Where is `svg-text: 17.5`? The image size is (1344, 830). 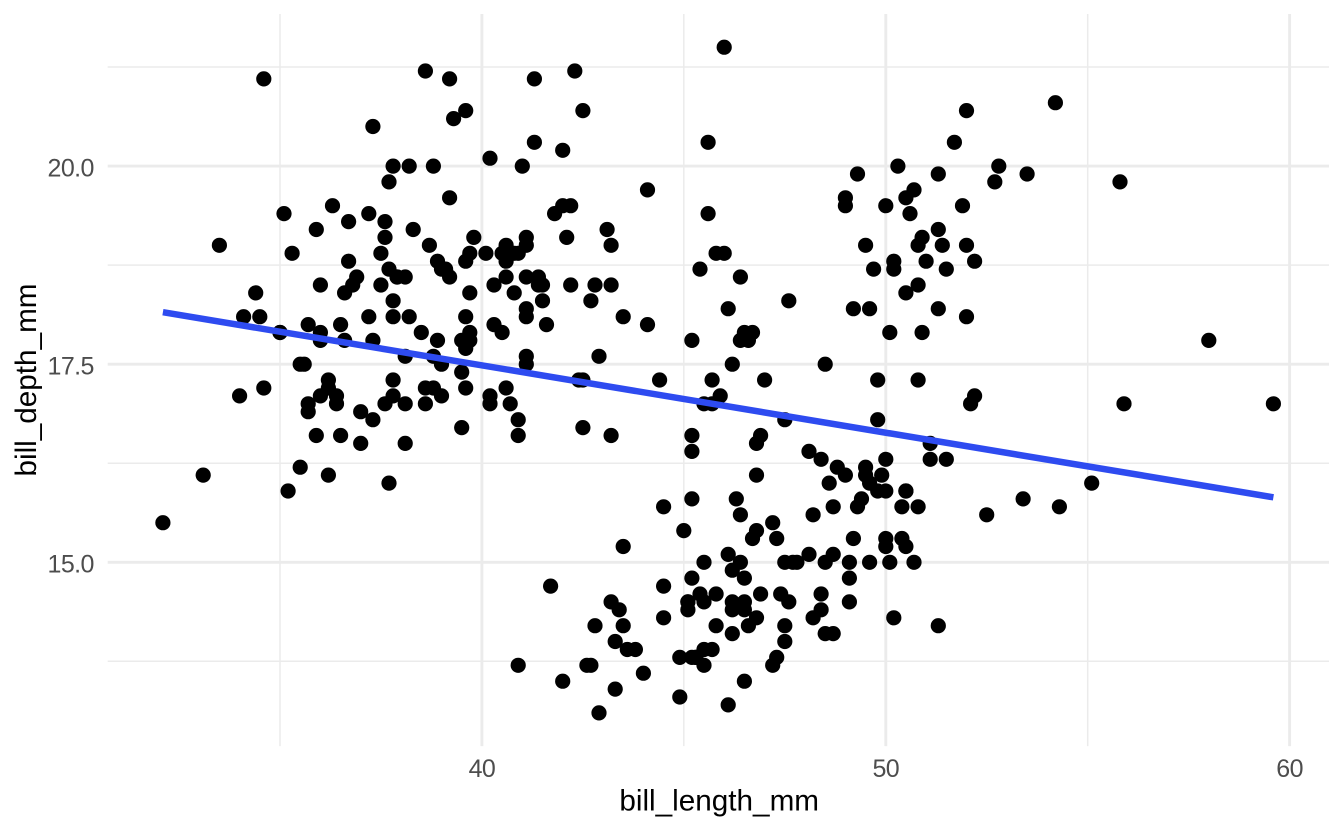
svg-text: 17.5 is located at coordinates (71, 367).